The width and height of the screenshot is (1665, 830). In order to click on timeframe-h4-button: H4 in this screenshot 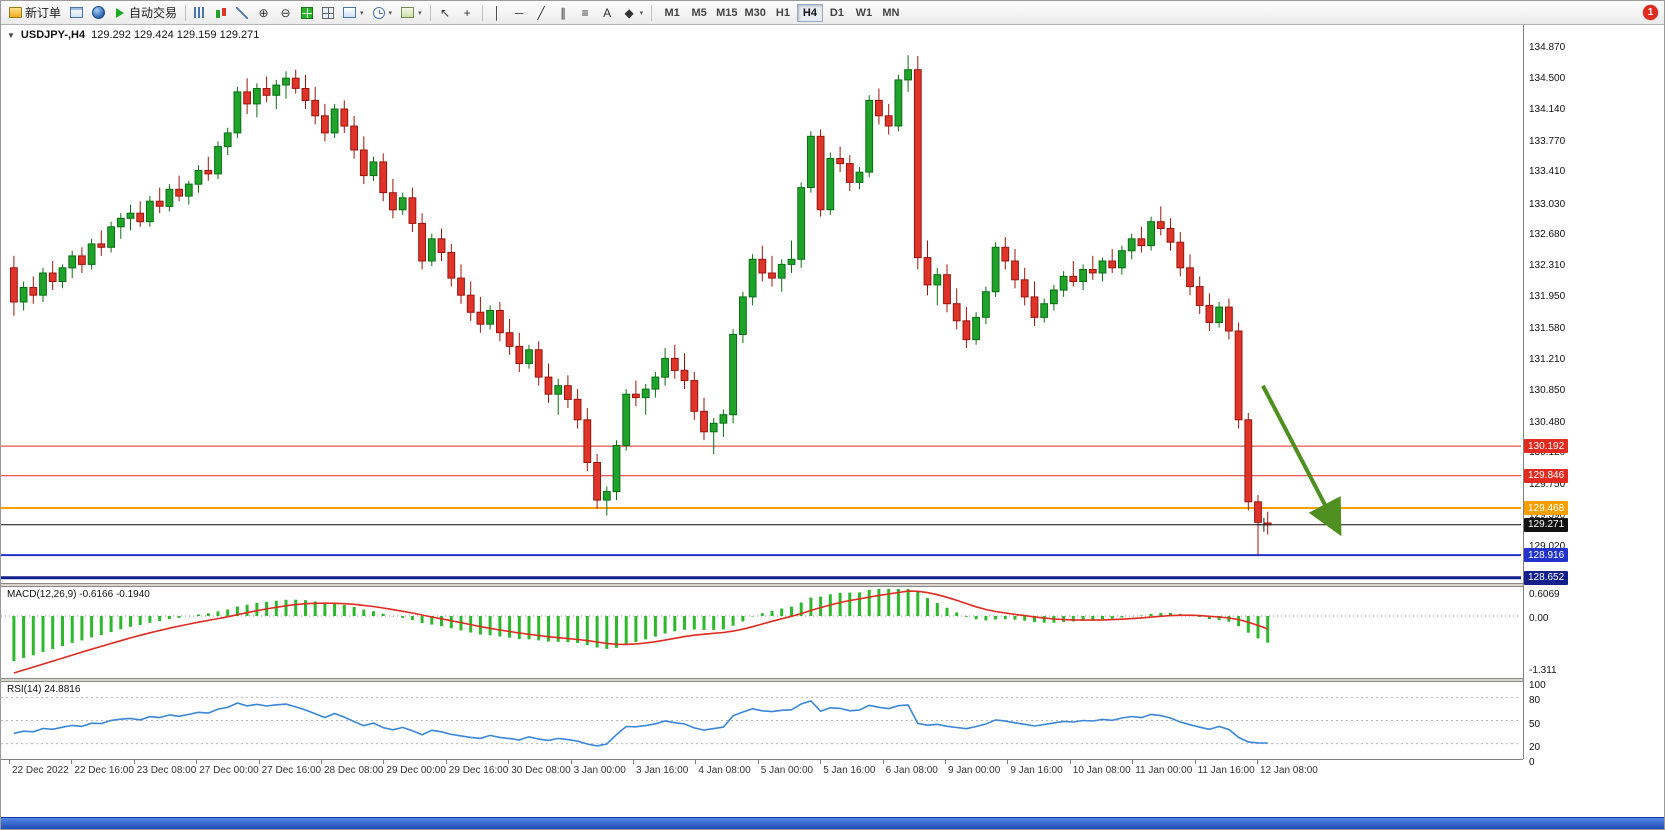, I will do `click(809, 12)`.